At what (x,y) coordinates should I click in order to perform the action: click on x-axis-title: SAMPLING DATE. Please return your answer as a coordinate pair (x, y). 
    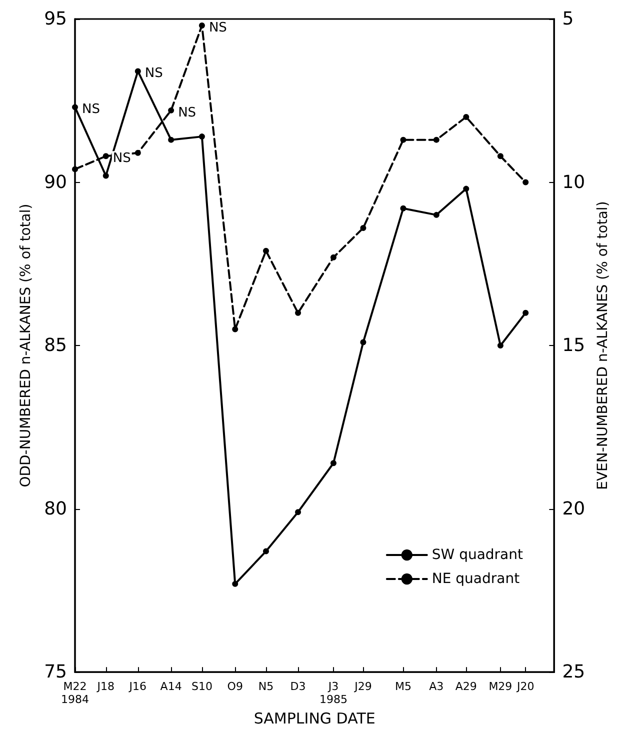
    Looking at the image, I should click on (315, 719).